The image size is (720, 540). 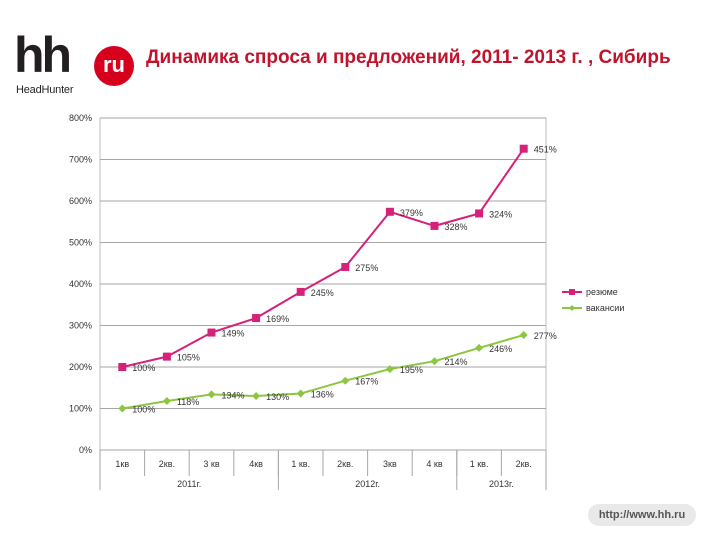 What do you see at coordinates (80, 284) in the screenshot?
I see `y-tick-label: 400%` at bounding box center [80, 284].